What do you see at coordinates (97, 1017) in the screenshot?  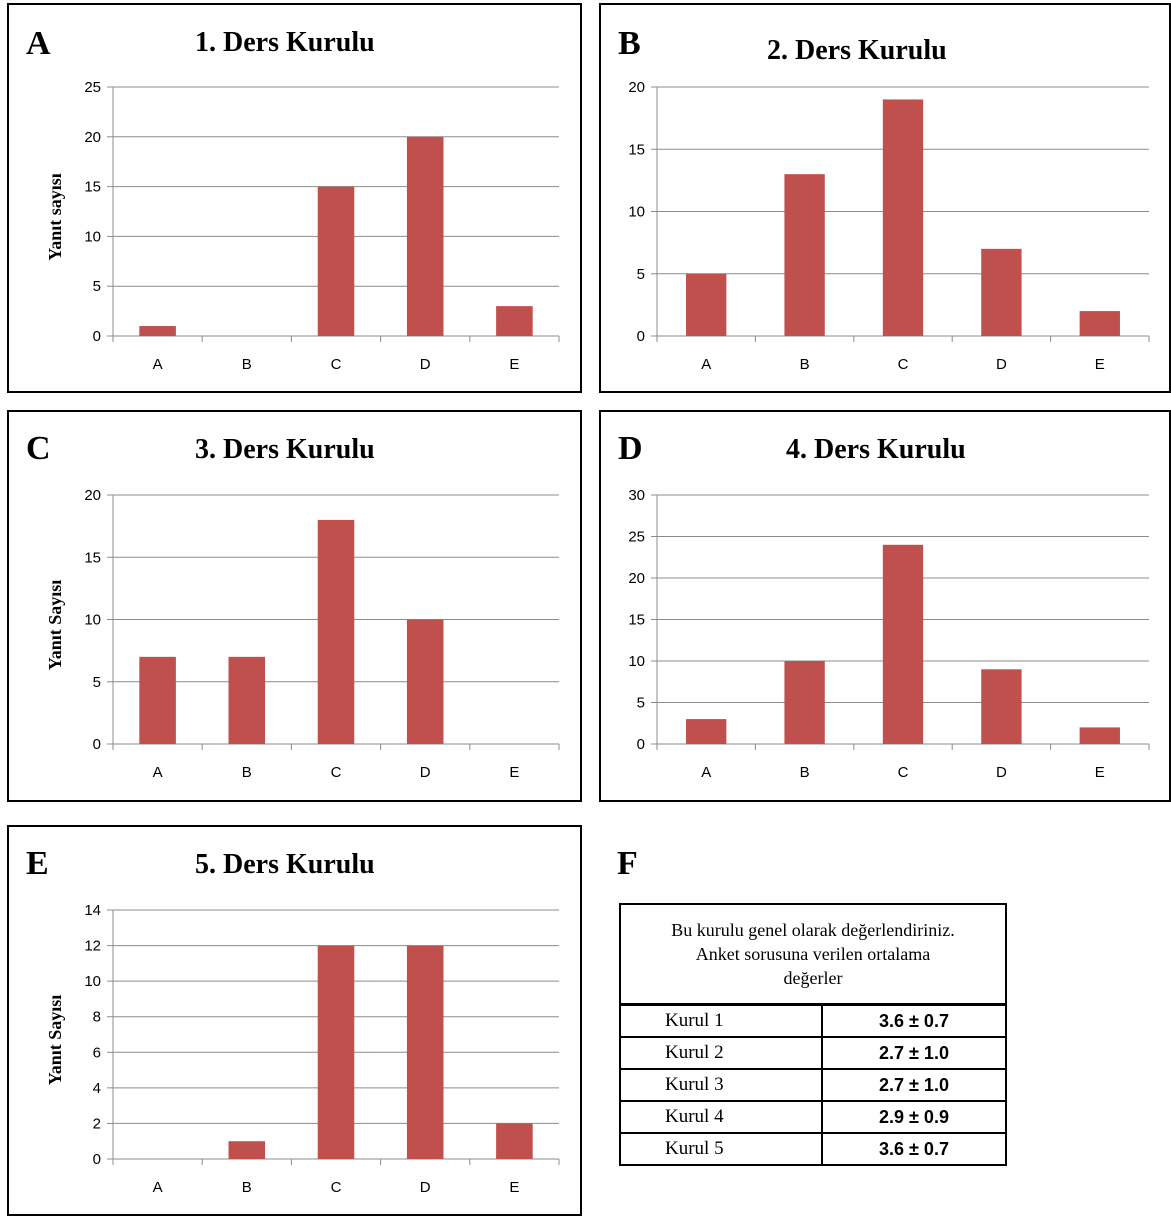 I see `y-tick-label: 8` at bounding box center [97, 1017].